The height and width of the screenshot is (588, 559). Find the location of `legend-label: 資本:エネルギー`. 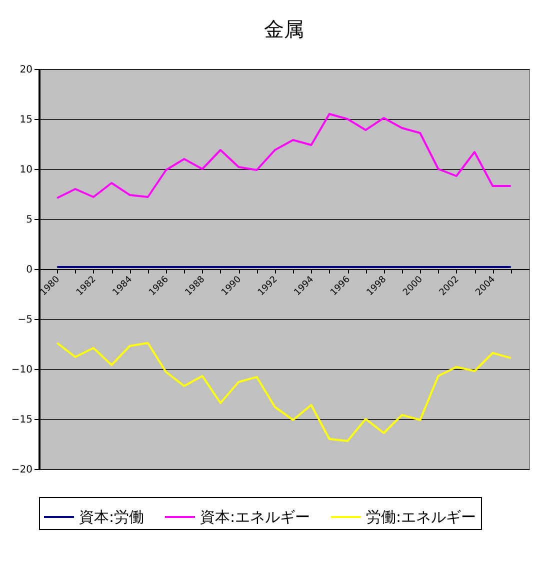

legend-label: 資本:エネルギー is located at coordinates (255, 517).